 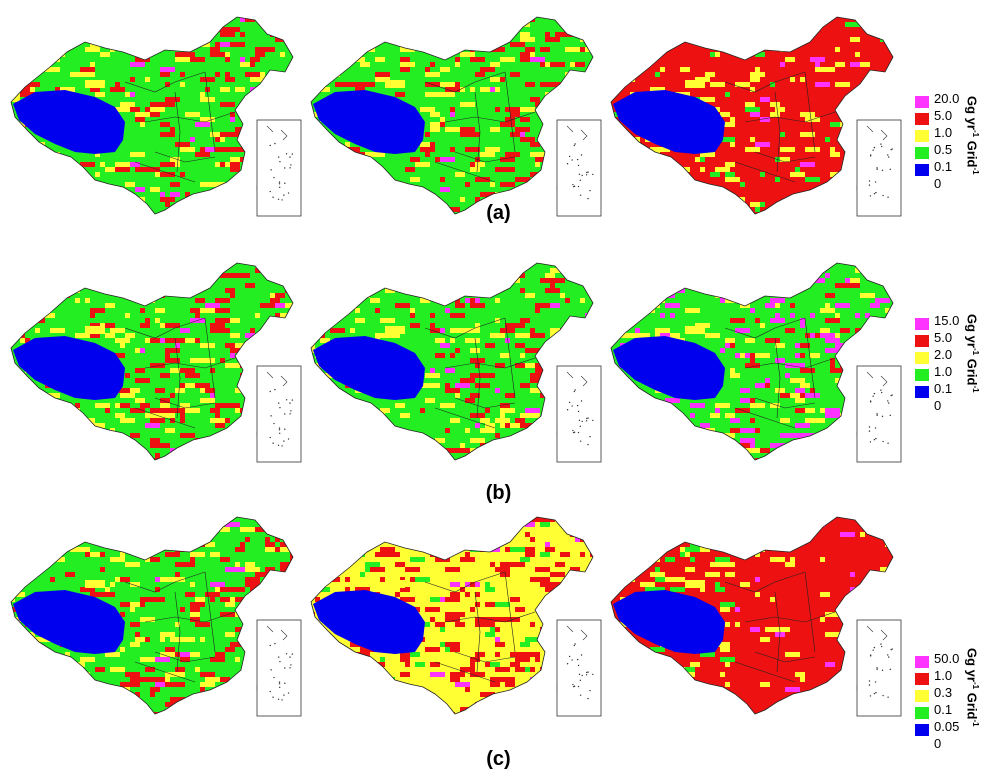 What do you see at coordinates (947, 98) in the screenshot?
I see `legend-label: 20.0` at bounding box center [947, 98].